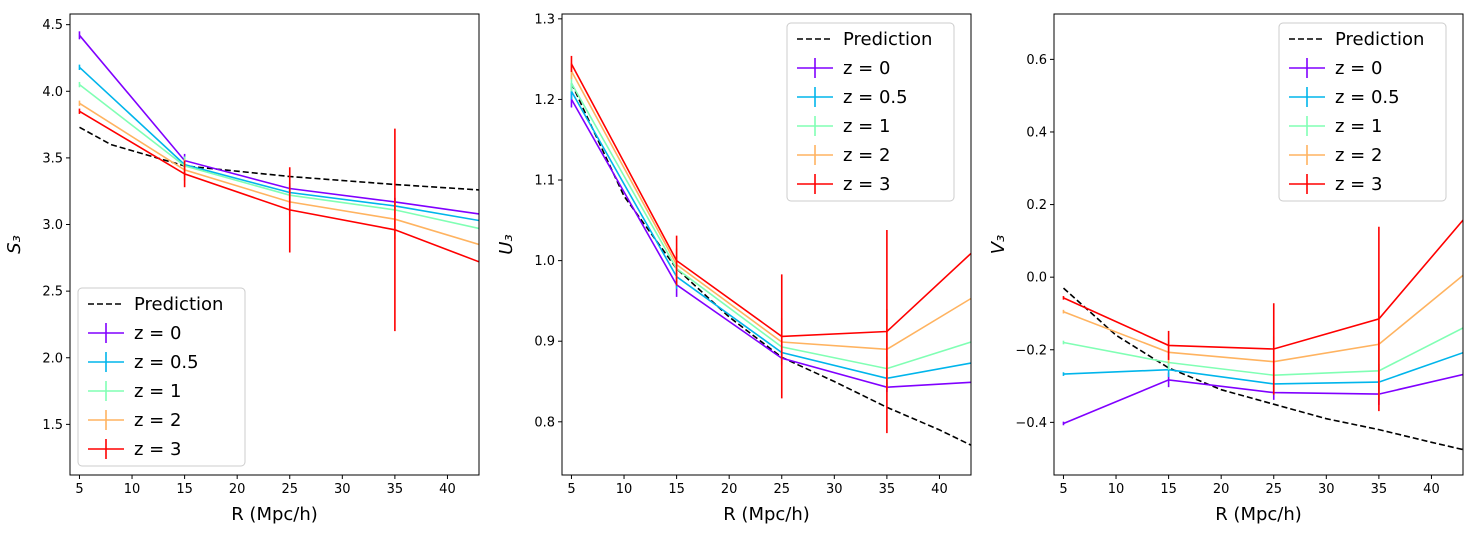  Describe the element at coordinates (52, 25) in the screenshot. I see `y-tick-label: 4.5` at that location.